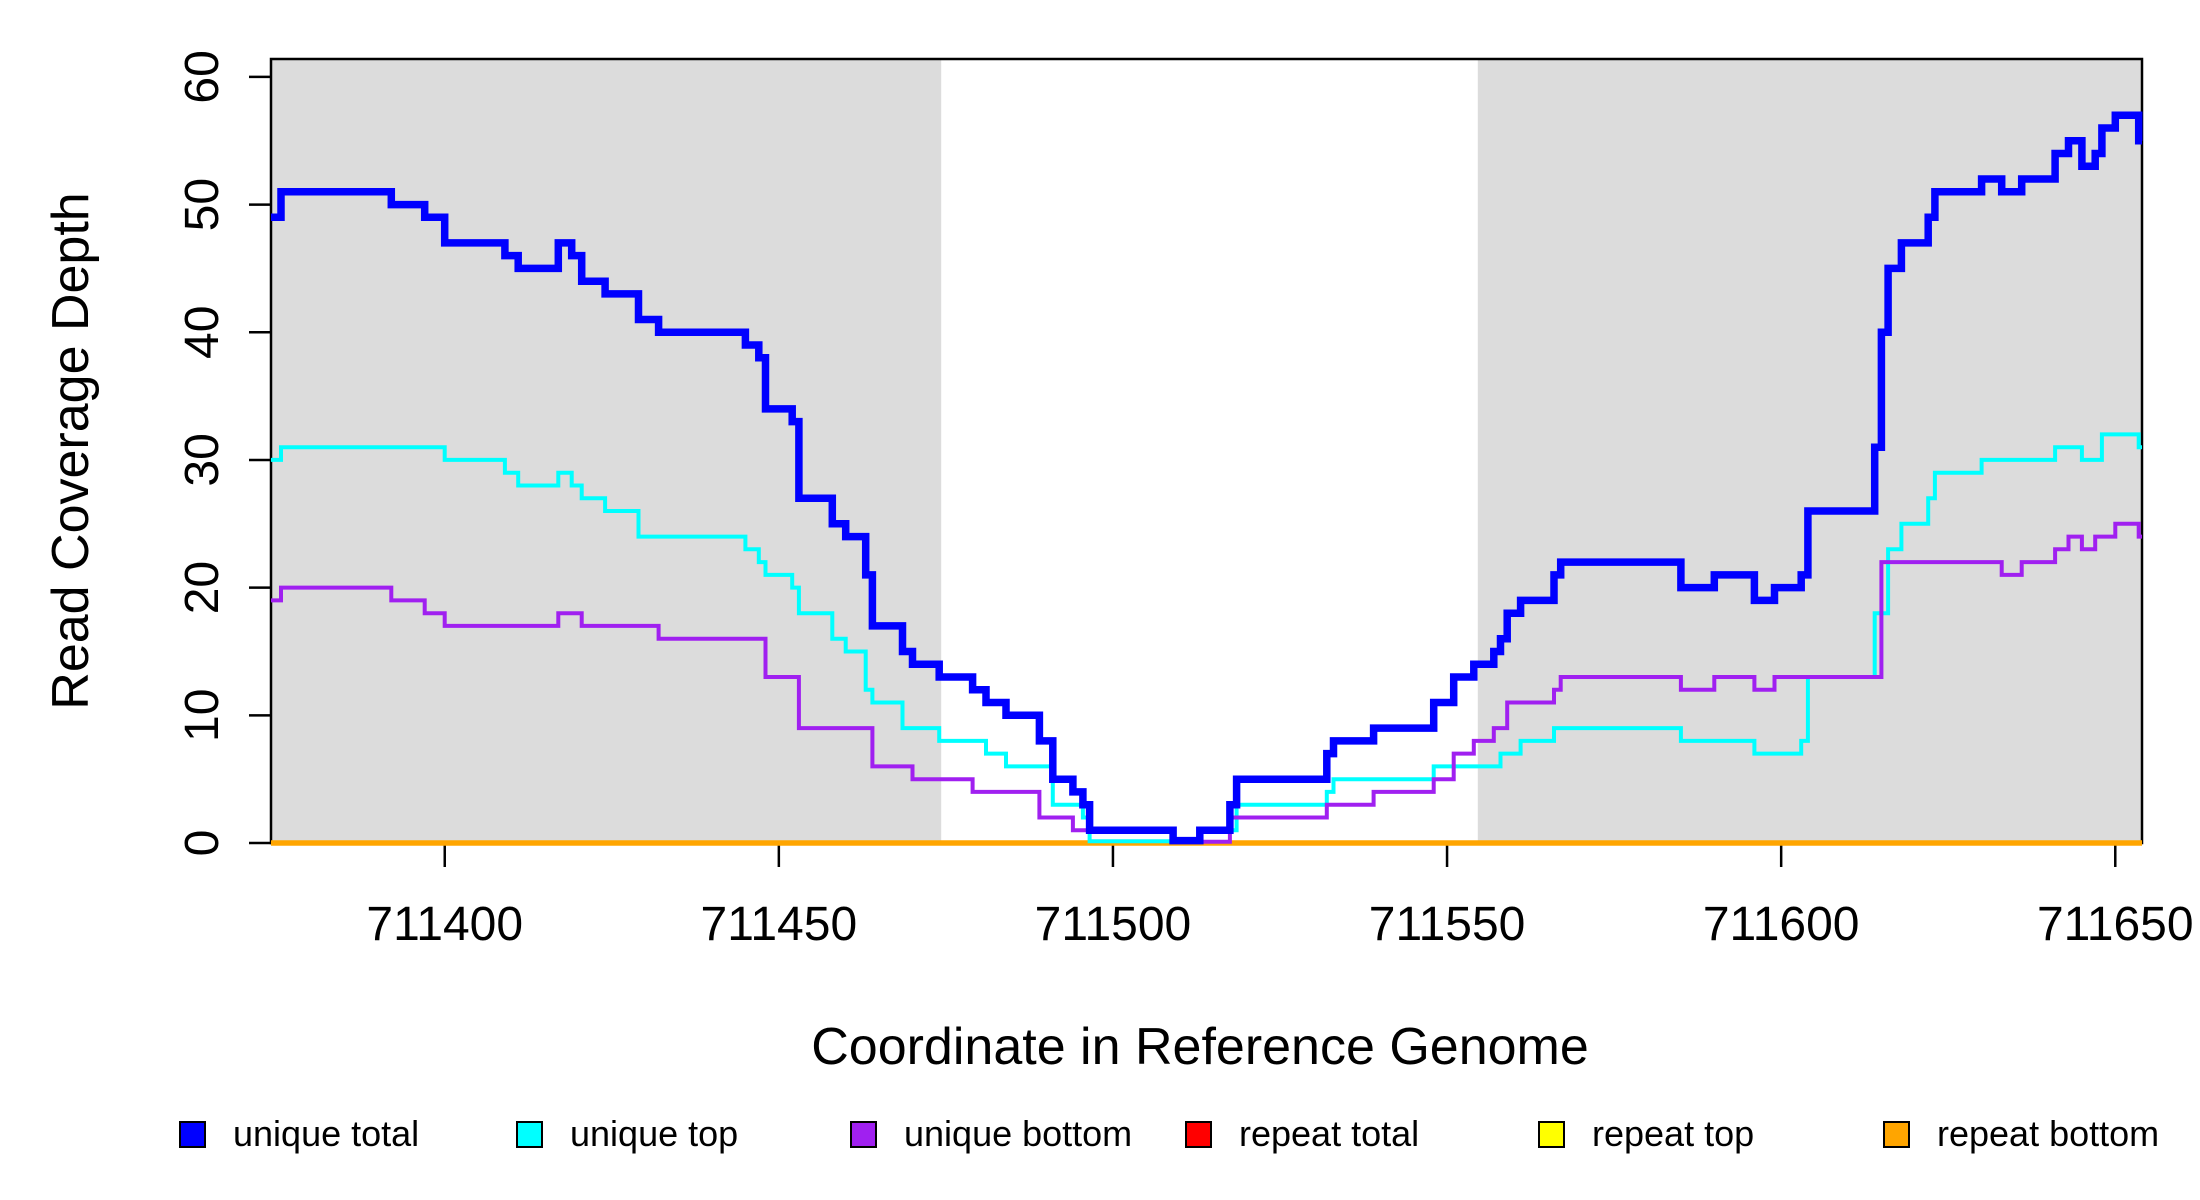 Image resolution: width=2200 pixels, height=1200 pixels. What do you see at coordinates (202, 76) in the screenshot?
I see `y-tick-label: 60` at bounding box center [202, 76].